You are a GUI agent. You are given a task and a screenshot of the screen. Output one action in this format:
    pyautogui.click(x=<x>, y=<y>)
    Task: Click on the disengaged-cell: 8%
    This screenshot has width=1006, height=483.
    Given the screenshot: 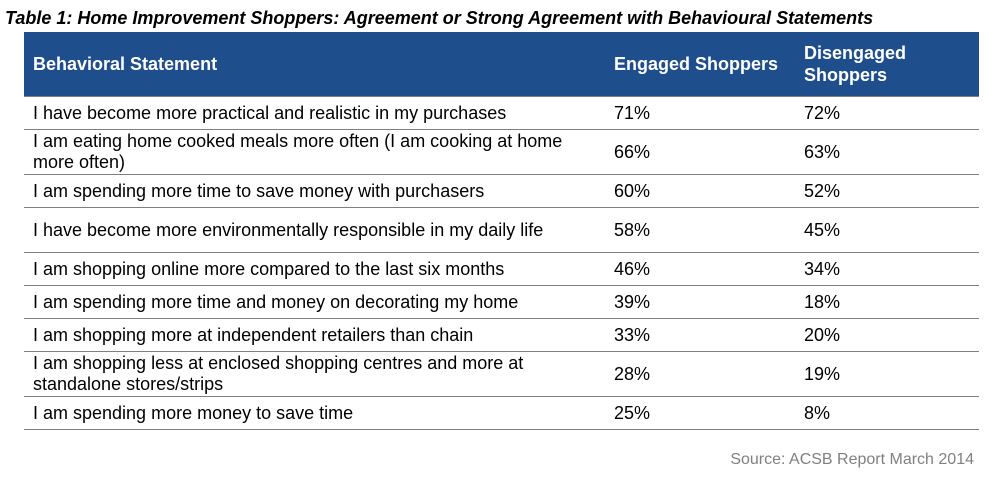 What is the action you would take?
    pyautogui.click(x=887, y=413)
    